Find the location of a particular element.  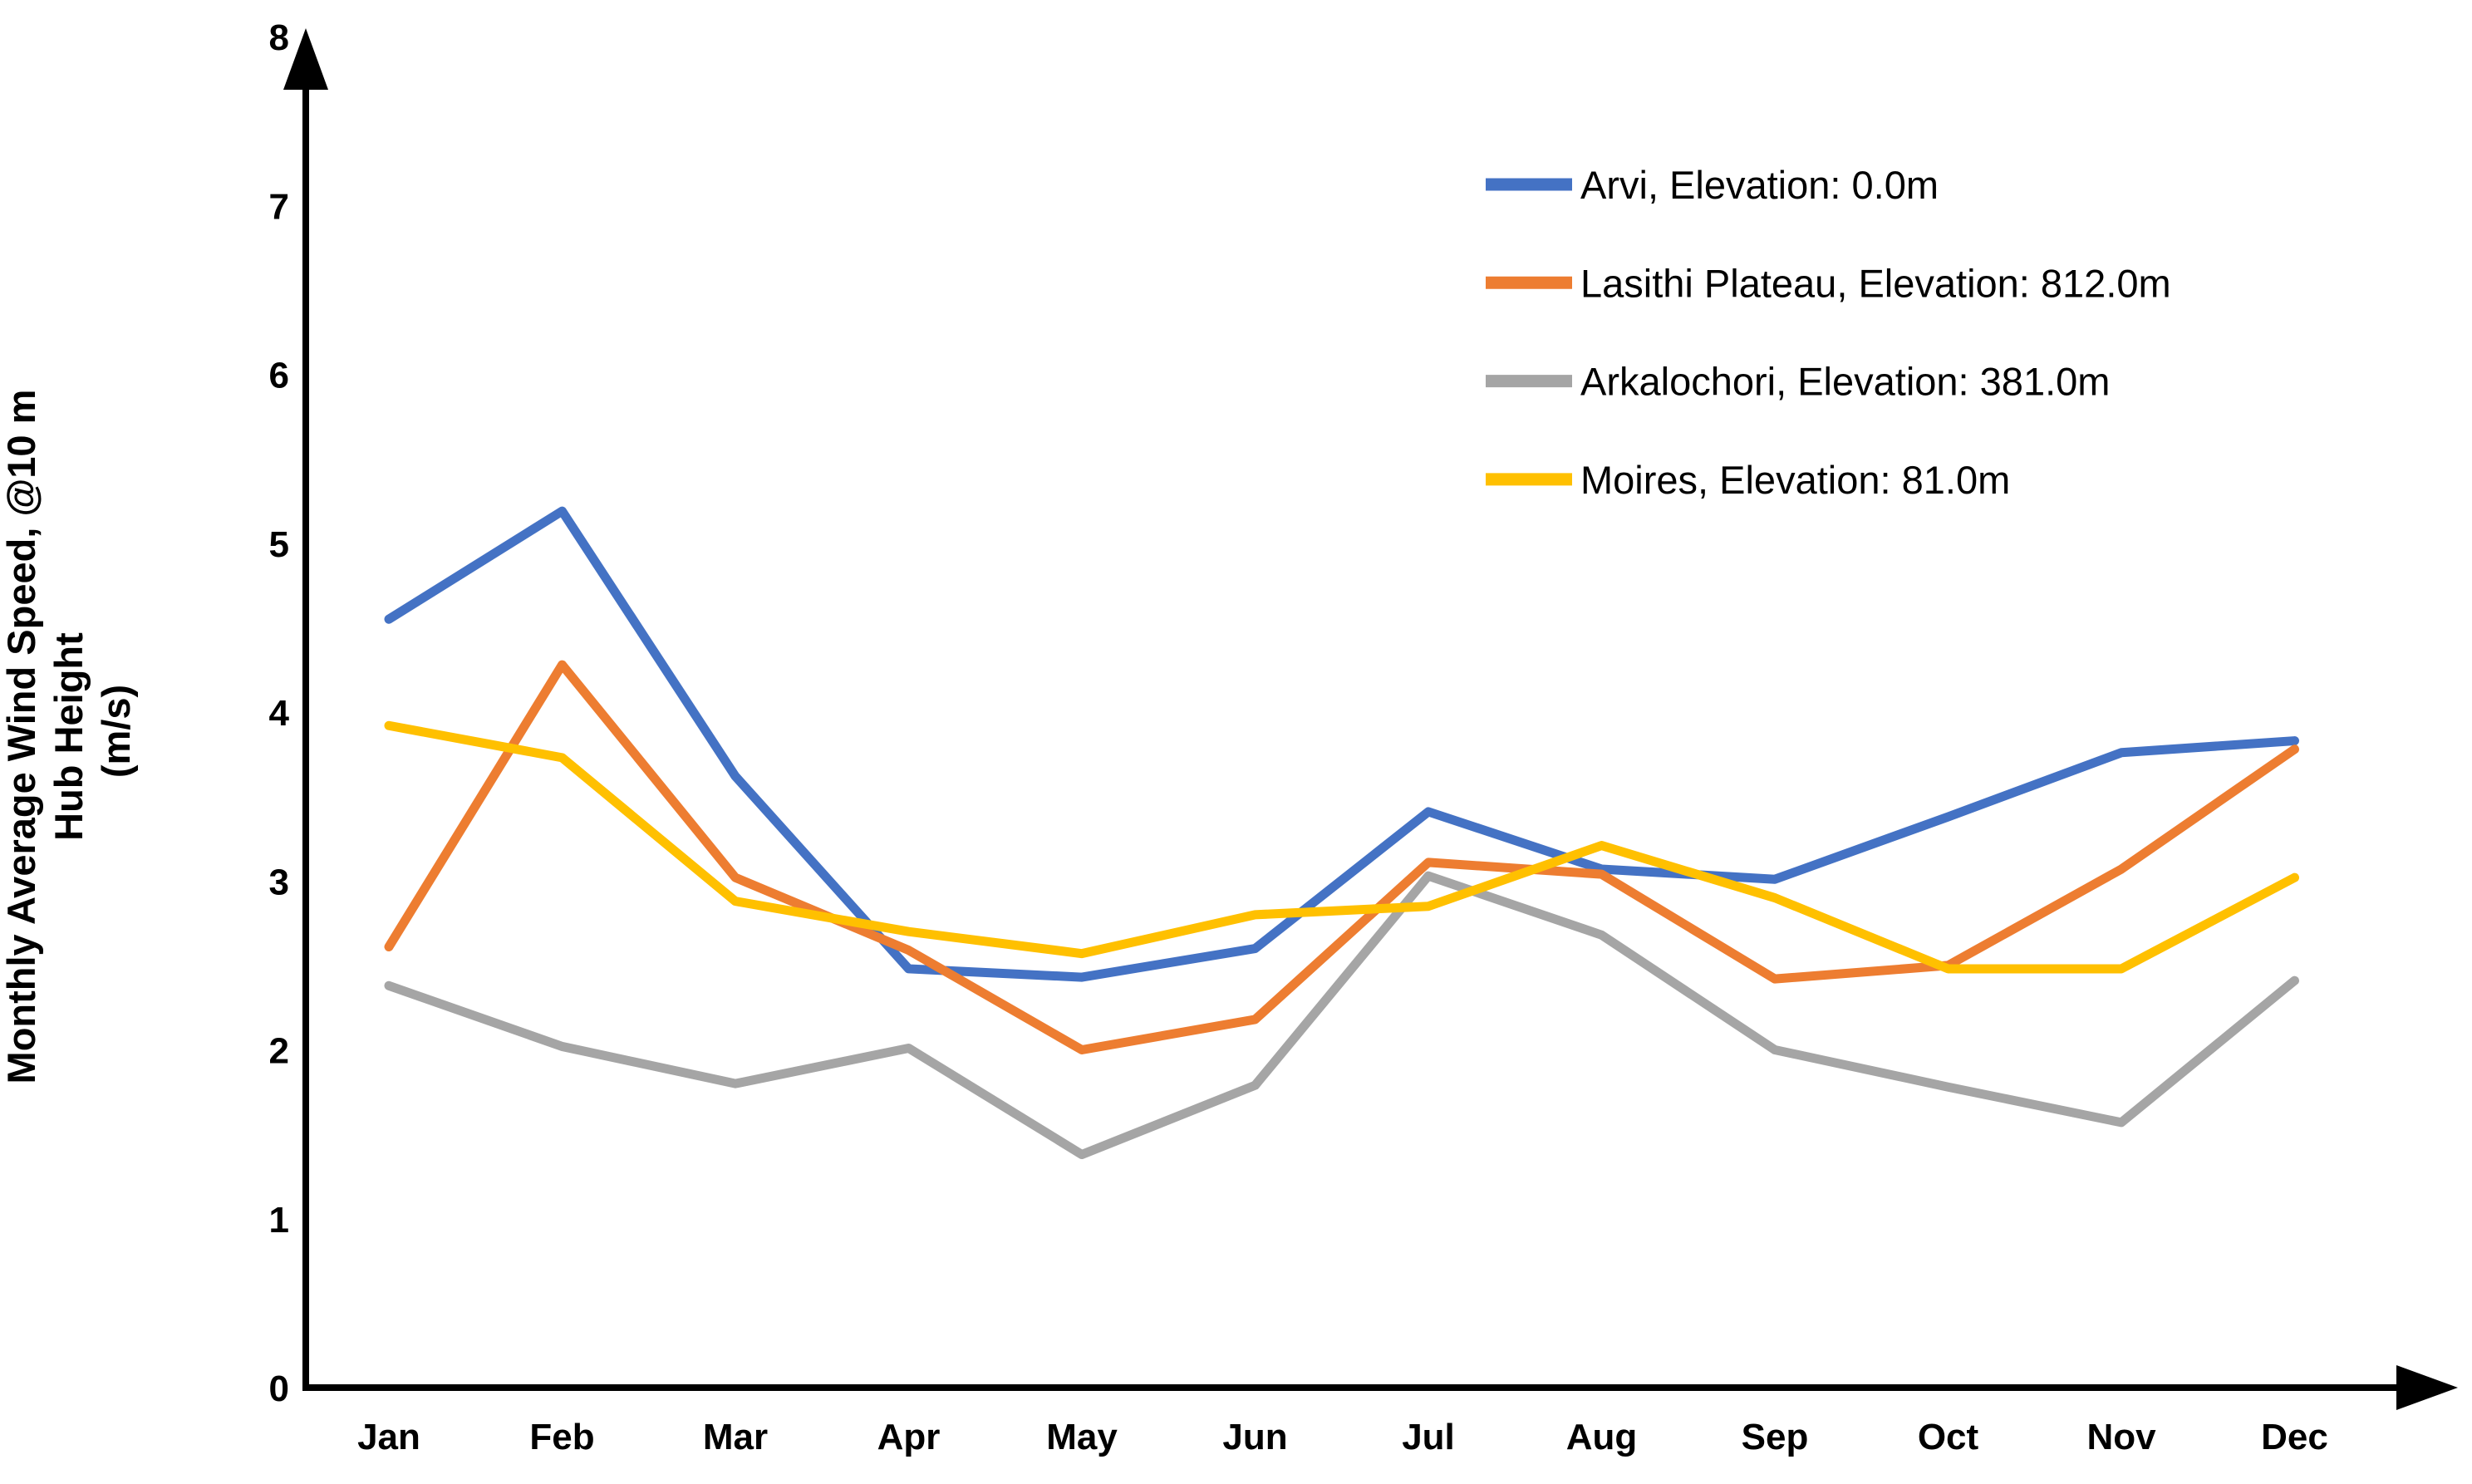

y-tick-label: 8 is located at coordinates (279, 37).